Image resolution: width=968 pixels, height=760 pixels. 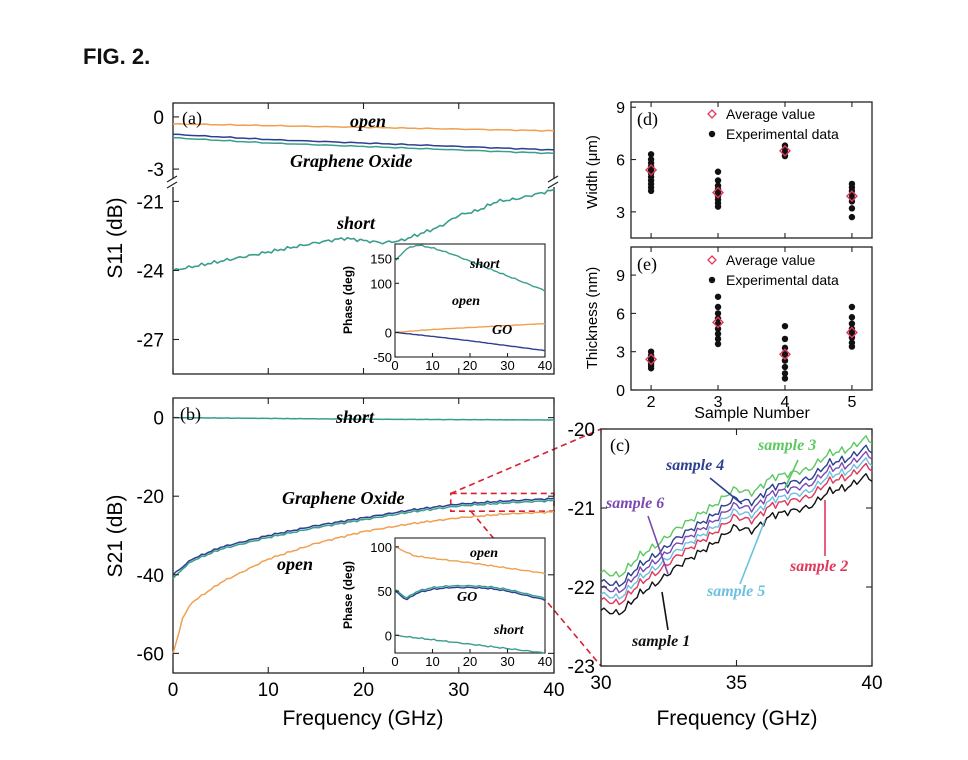 What do you see at coordinates (356, 223) in the screenshot?
I see `annotation-short: short` at bounding box center [356, 223].